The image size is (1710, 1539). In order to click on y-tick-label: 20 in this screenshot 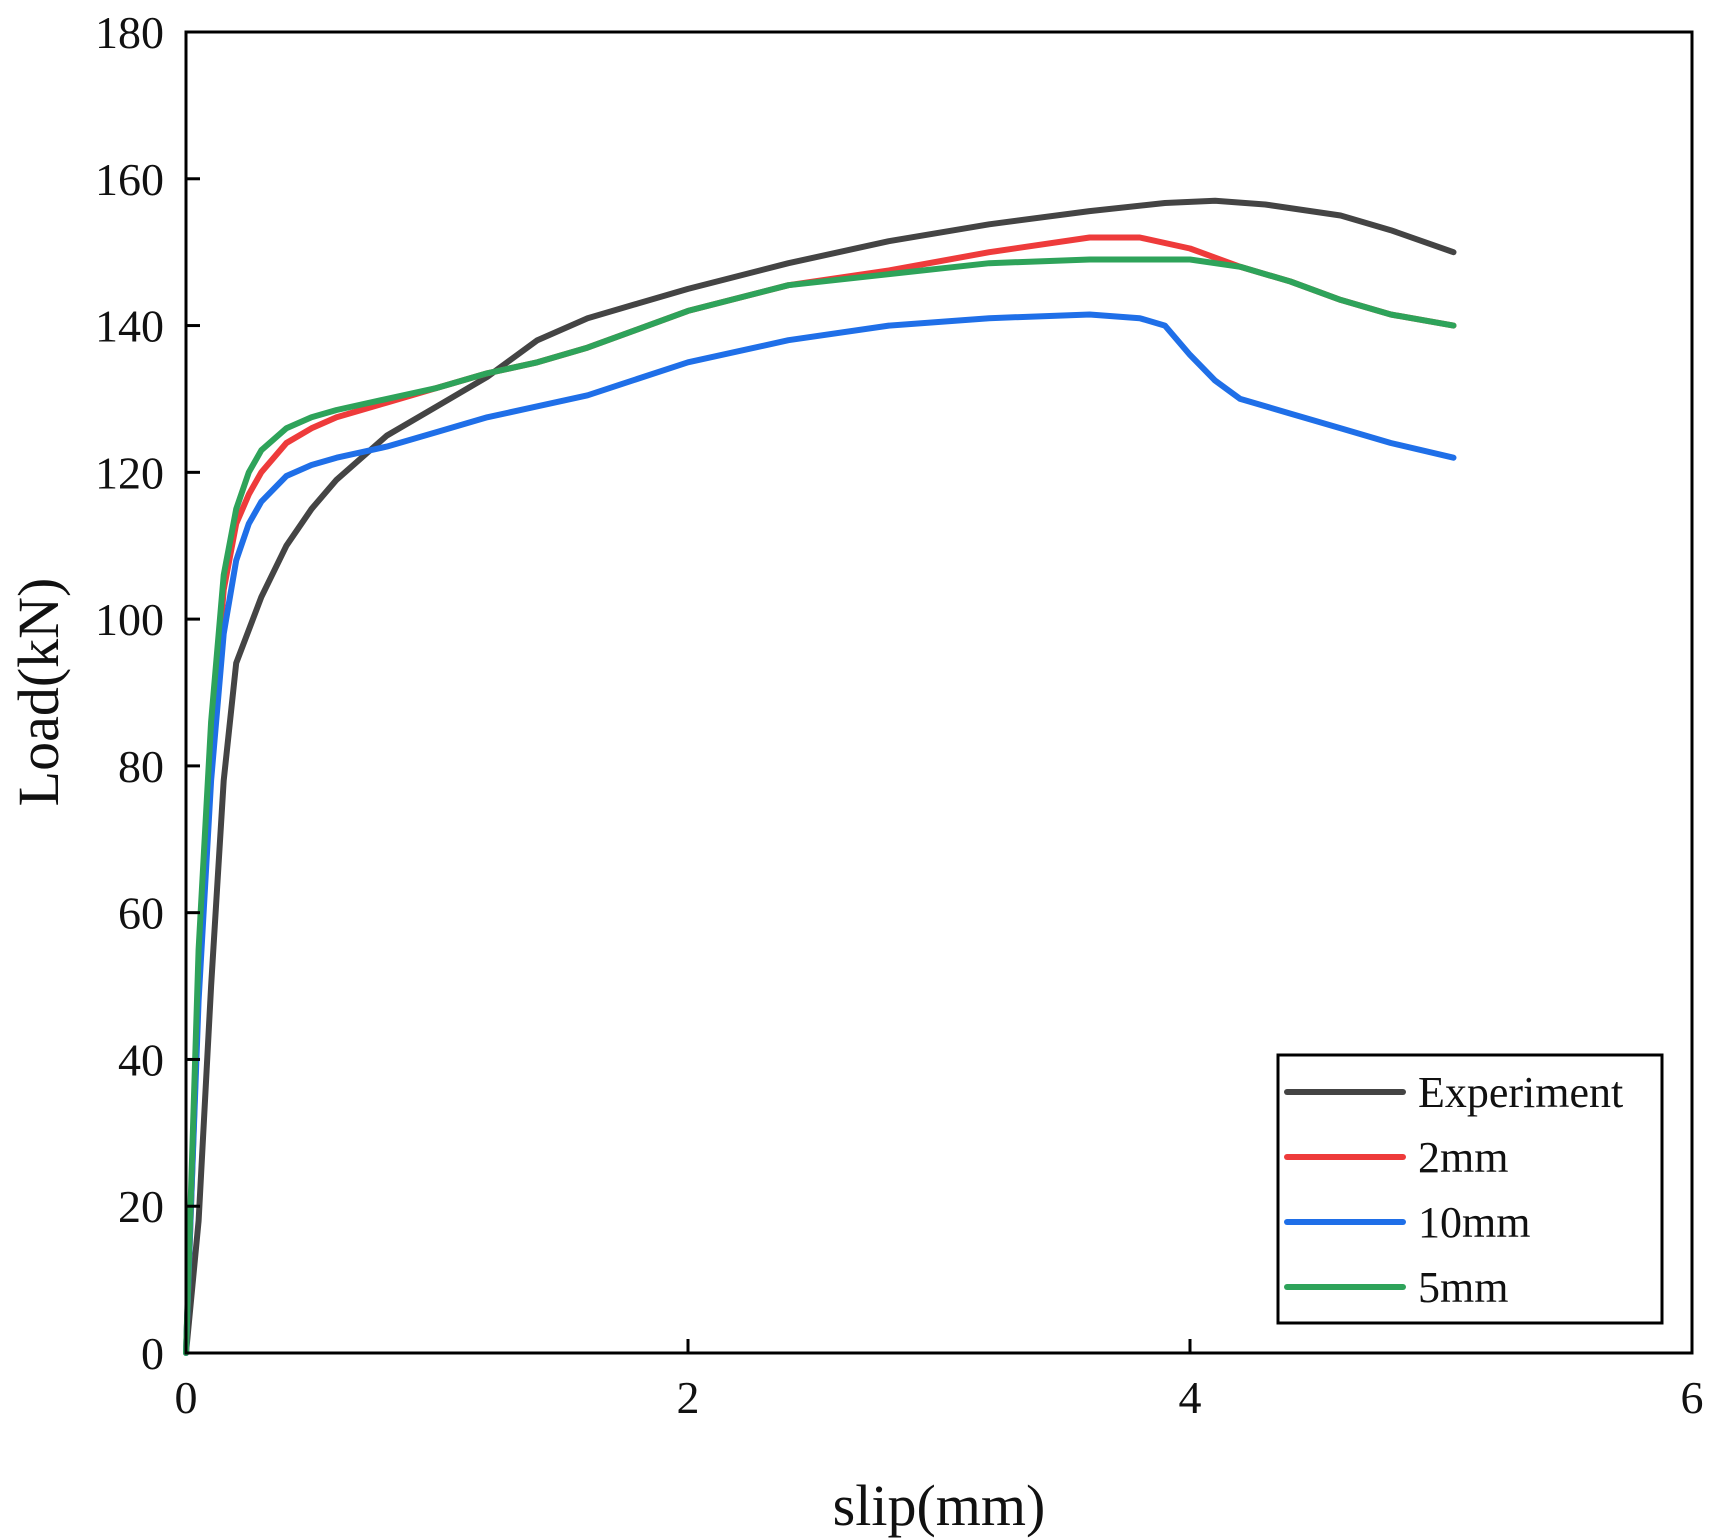, I will do `click(141, 1206)`.